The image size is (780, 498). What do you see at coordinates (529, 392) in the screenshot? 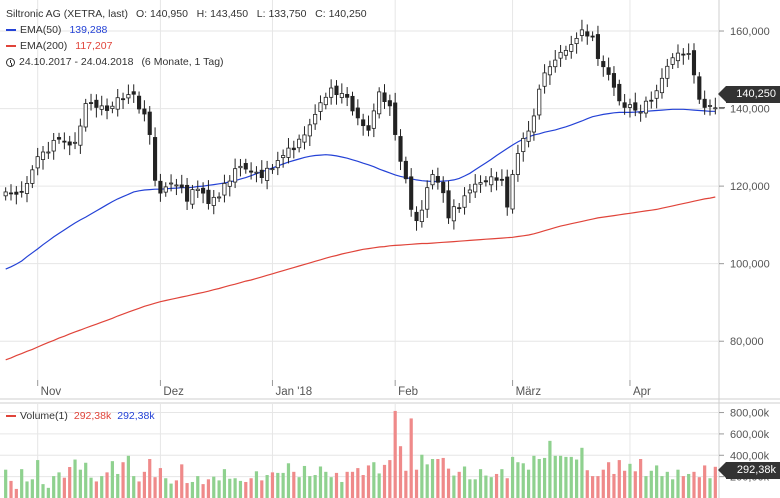
I see `time-tick-label: März` at bounding box center [529, 392].